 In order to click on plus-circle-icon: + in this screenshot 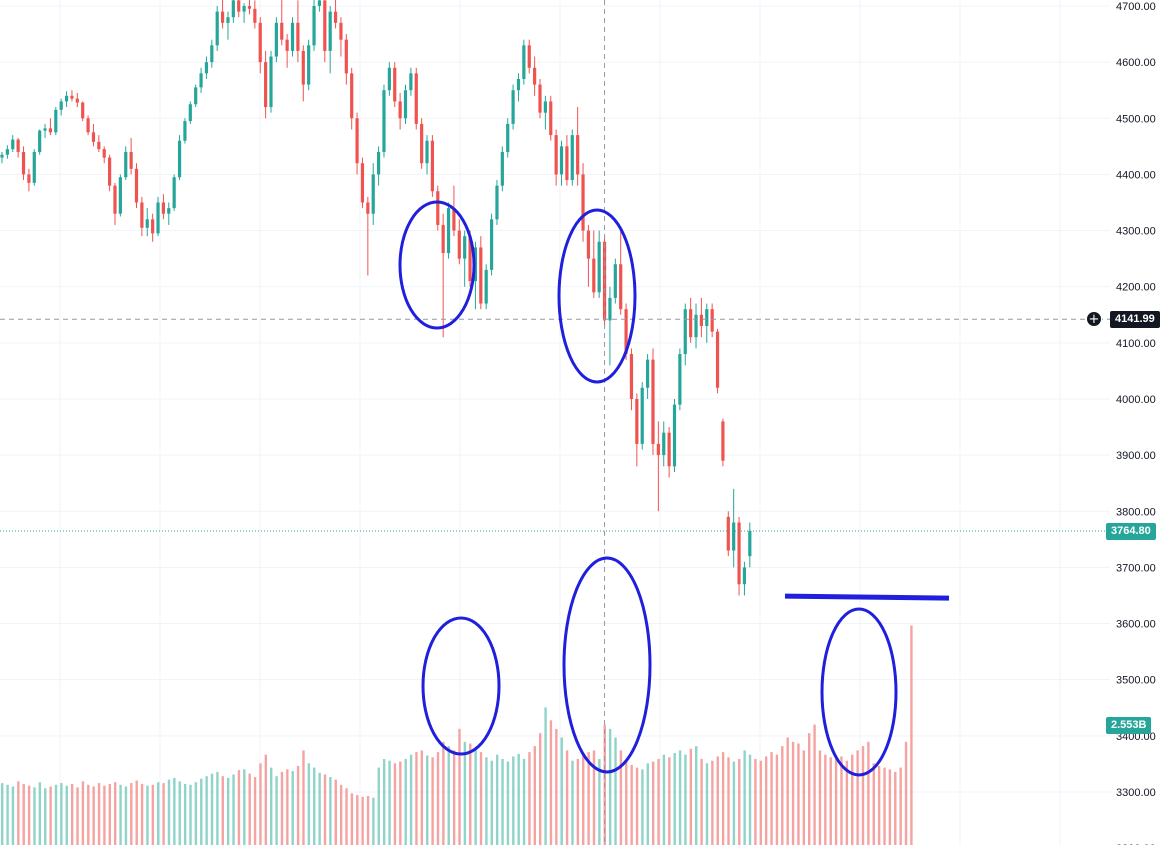, I will do `click(1094, 319)`.